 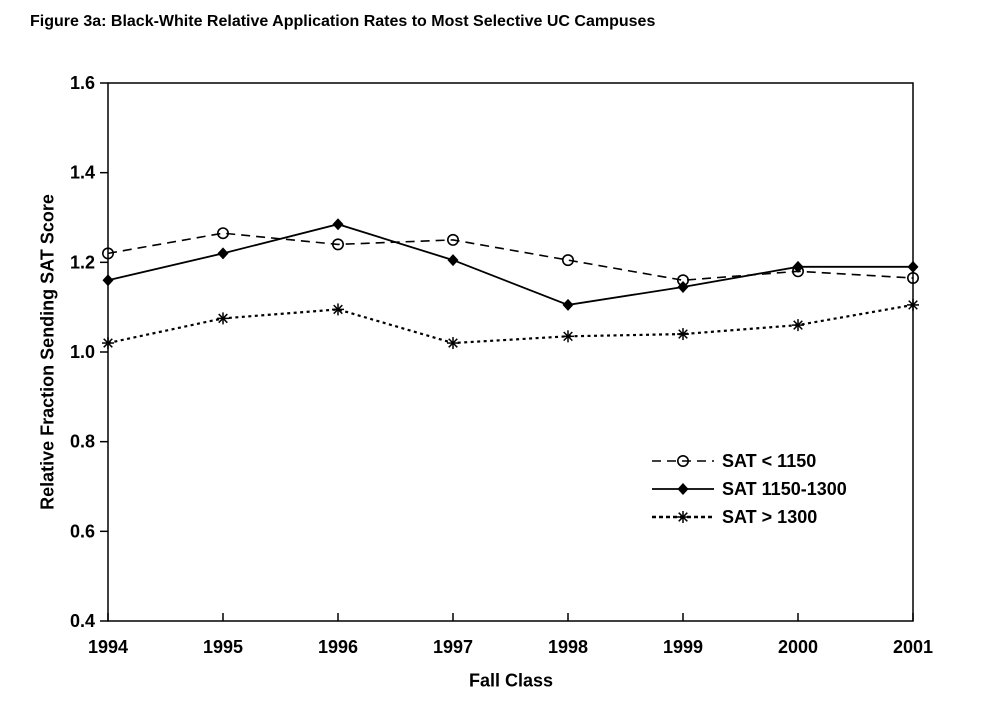 What do you see at coordinates (769, 460) in the screenshot?
I see `legend-label: SAT < 1150` at bounding box center [769, 460].